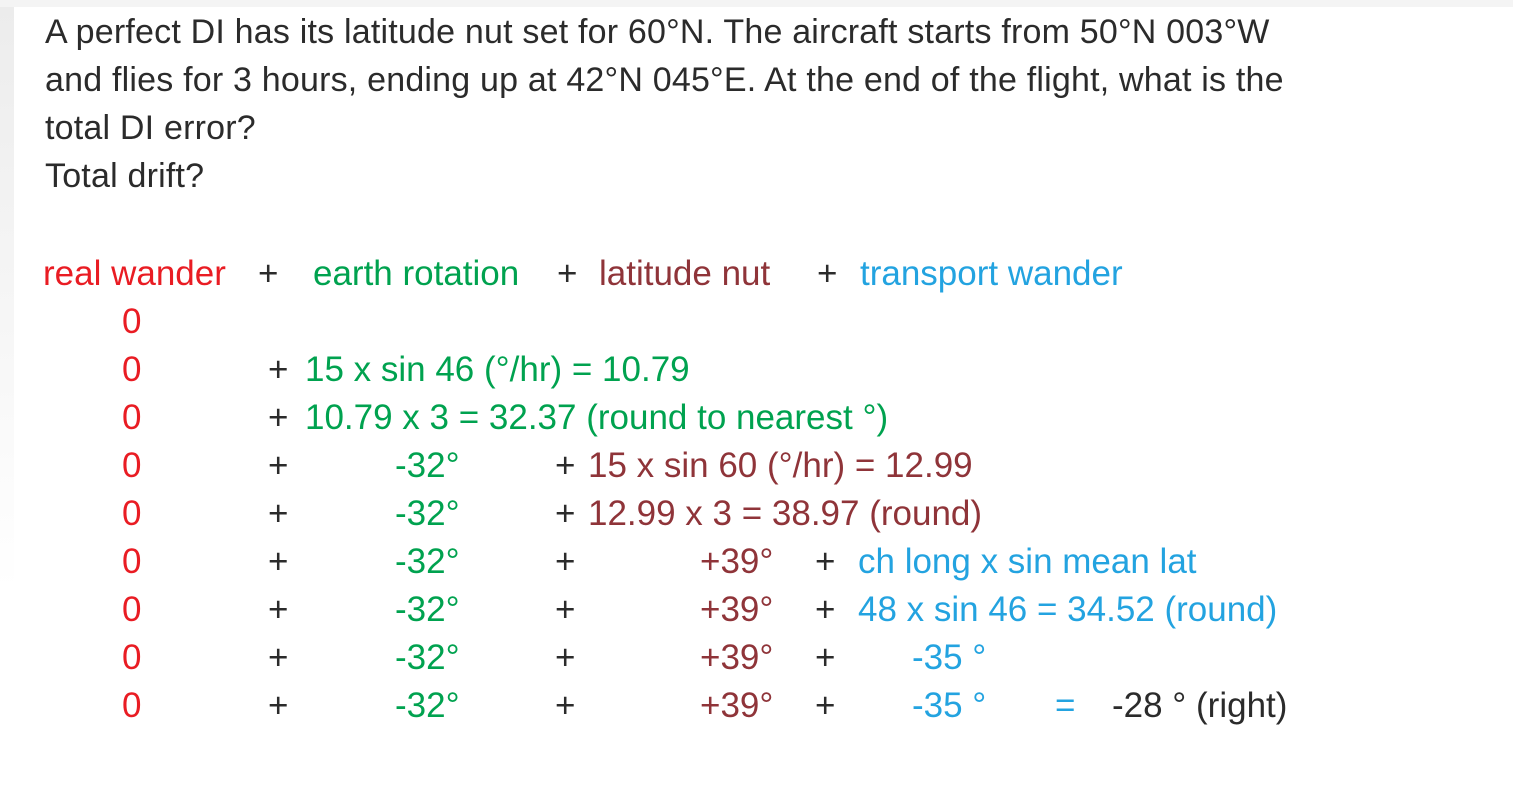 Image resolution: width=1513 pixels, height=787 pixels. What do you see at coordinates (1068, 609) in the screenshot?
I see `transport-wander-calc: 48 x sin 46 = 34.52 (round)` at bounding box center [1068, 609].